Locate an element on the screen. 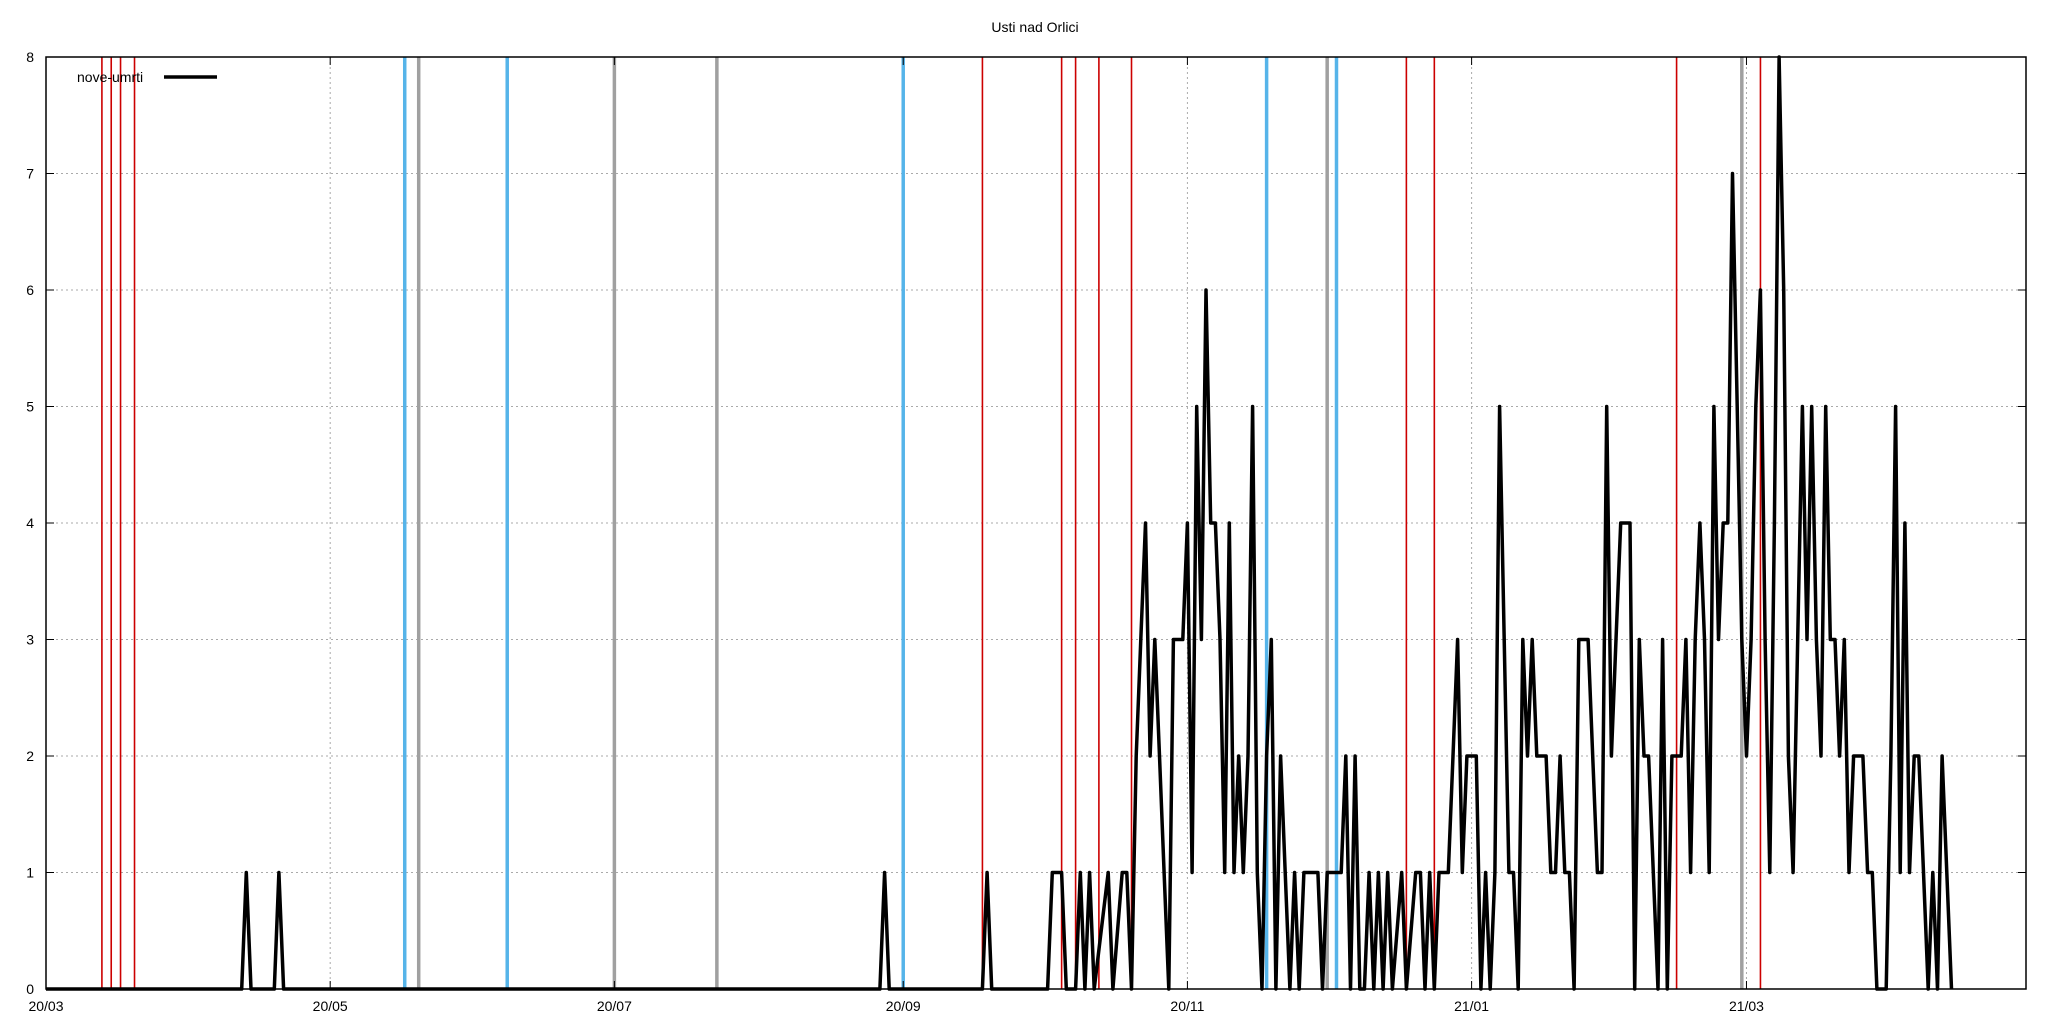 This screenshot has width=2048, height=1024. chart-title: Usti nad Orlici is located at coordinates (1034, 27).